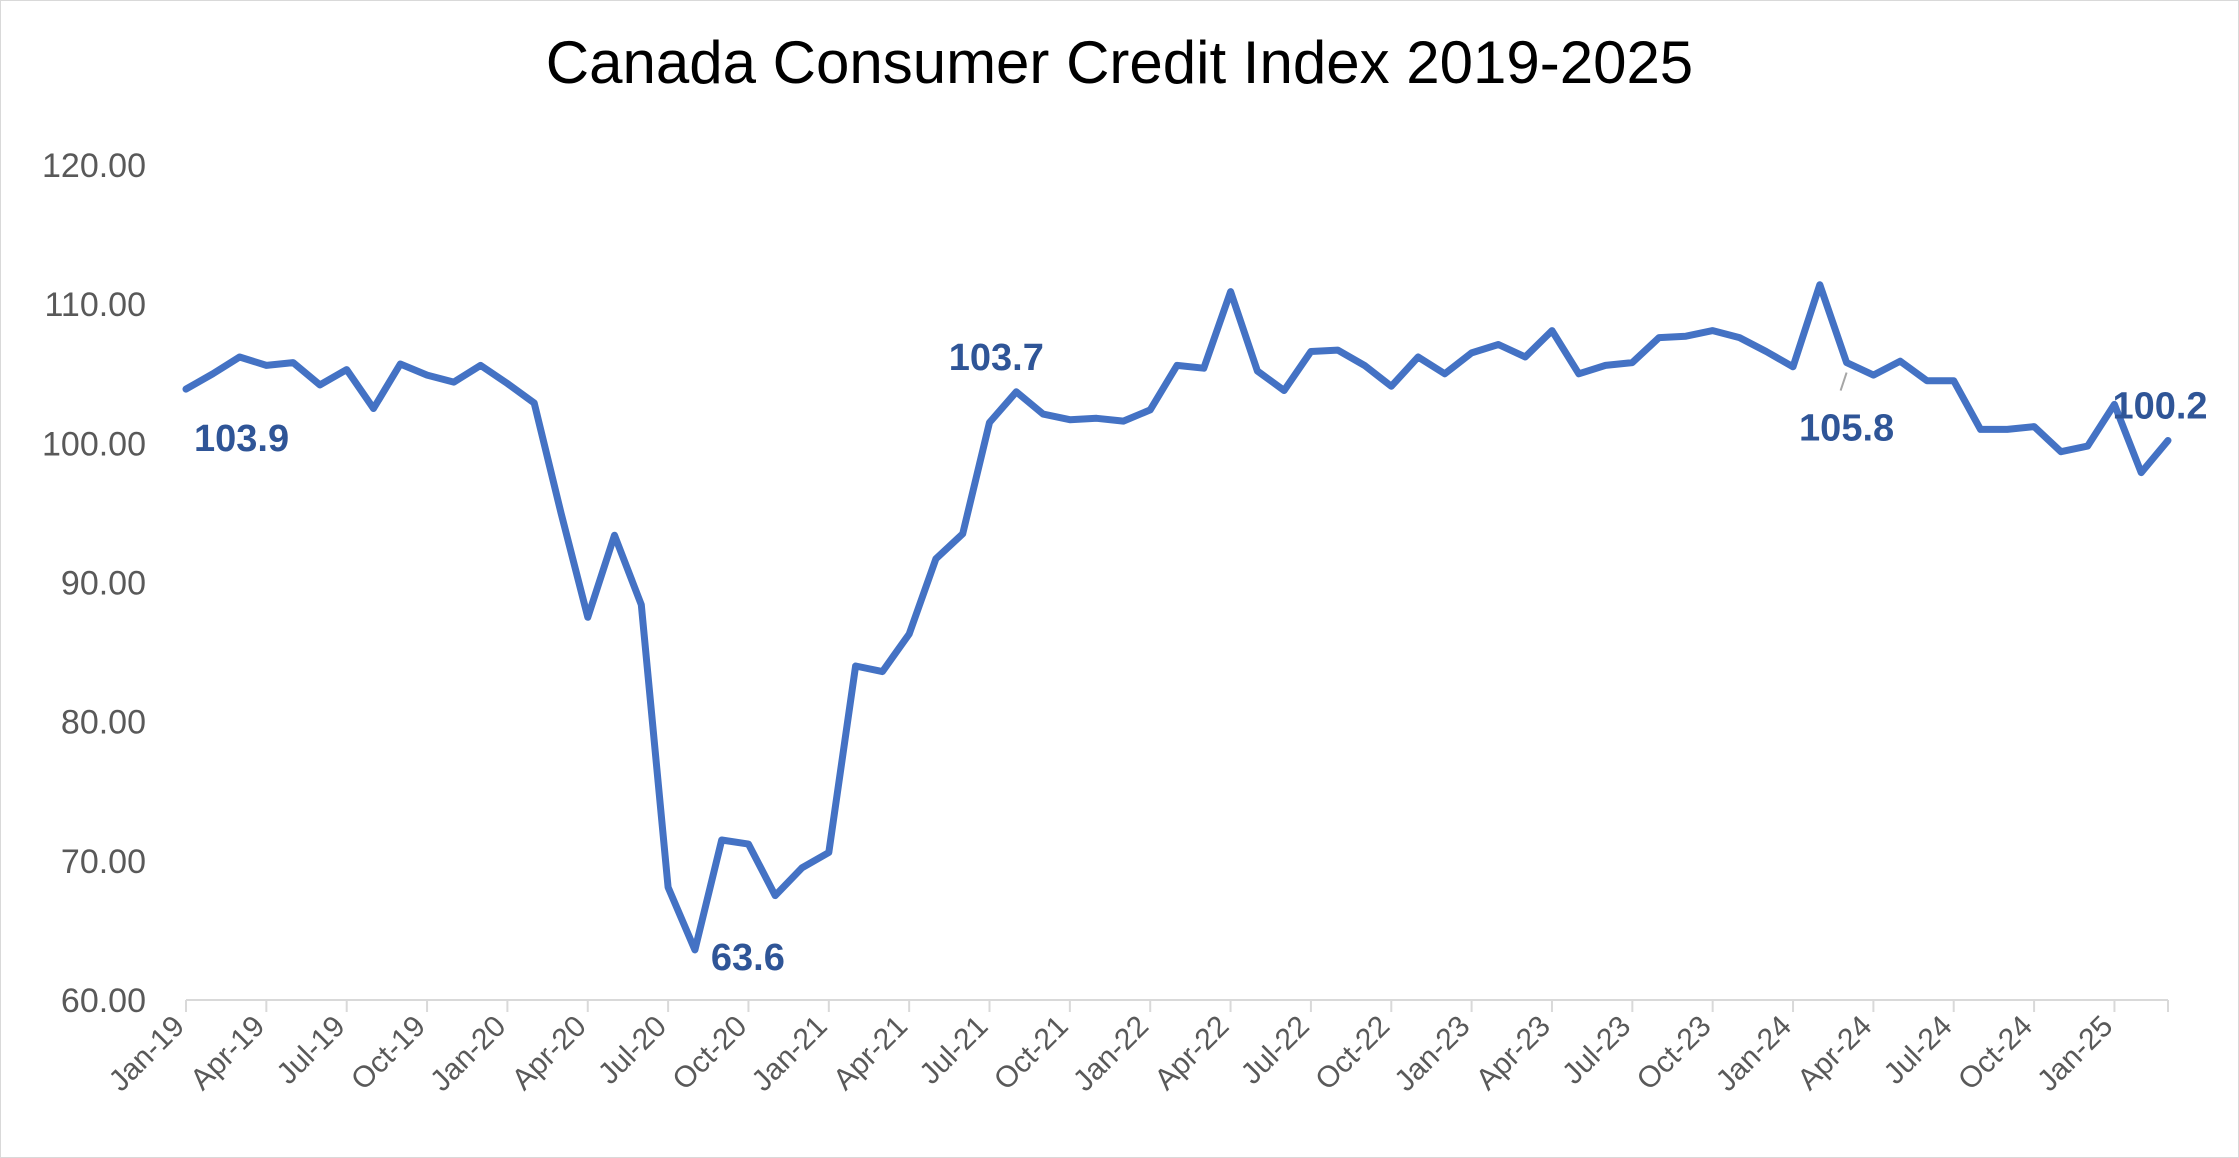  I want to click on y-tick-label: 70.00, so click(103, 862).